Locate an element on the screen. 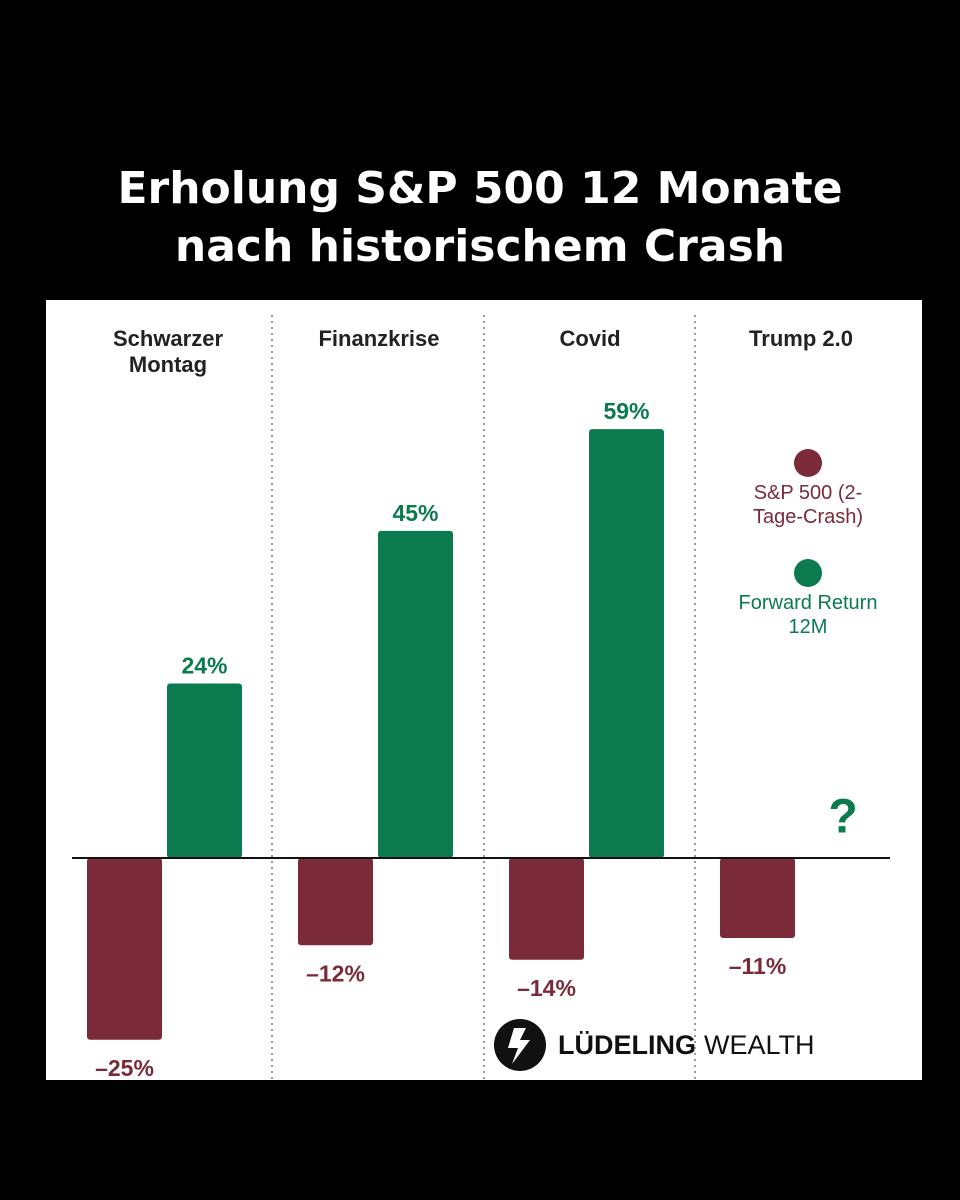 This screenshot has height=1200, width=960. logo-text: LÜDELING WEALTH is located at coordinates (686, 1045).